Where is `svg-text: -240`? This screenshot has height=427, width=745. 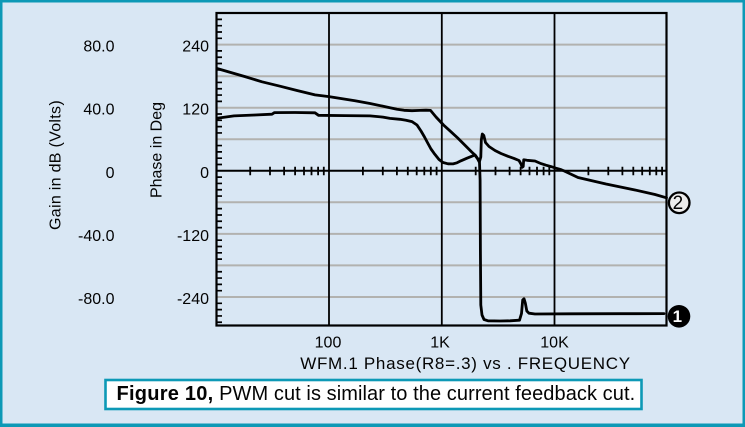
svg-text: -240 is located at coordinates (193, 299).